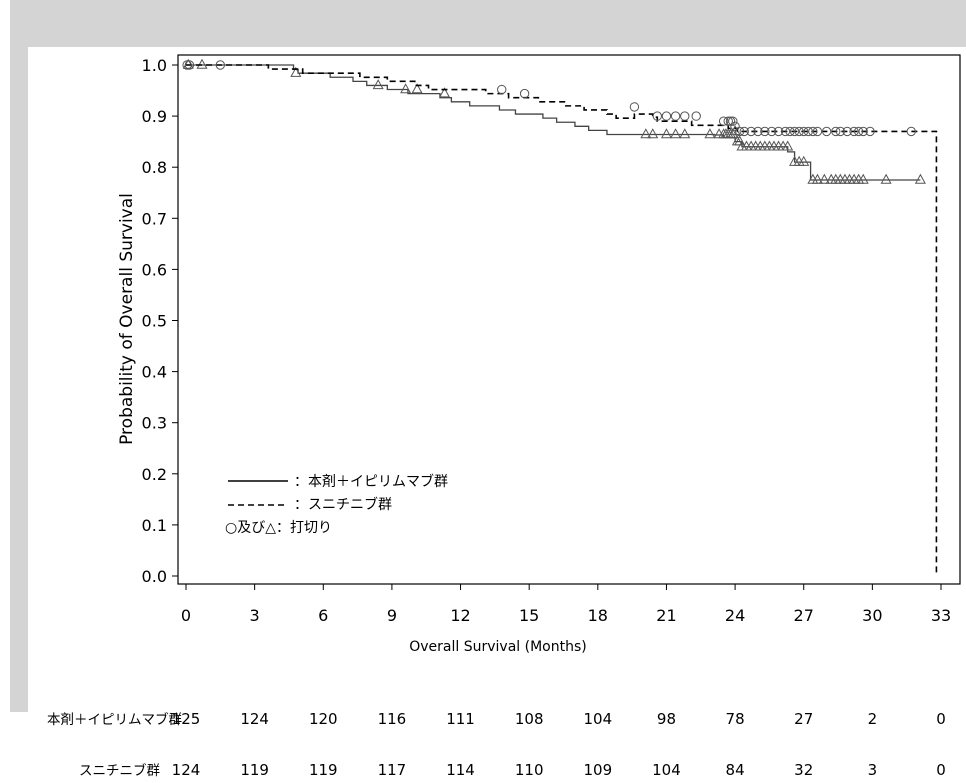 The height and width of the screenshot is (783, 966). Describe the element at coordinates (804, 615) in the screenshot. I see `x-tick-label: 27` at that location.